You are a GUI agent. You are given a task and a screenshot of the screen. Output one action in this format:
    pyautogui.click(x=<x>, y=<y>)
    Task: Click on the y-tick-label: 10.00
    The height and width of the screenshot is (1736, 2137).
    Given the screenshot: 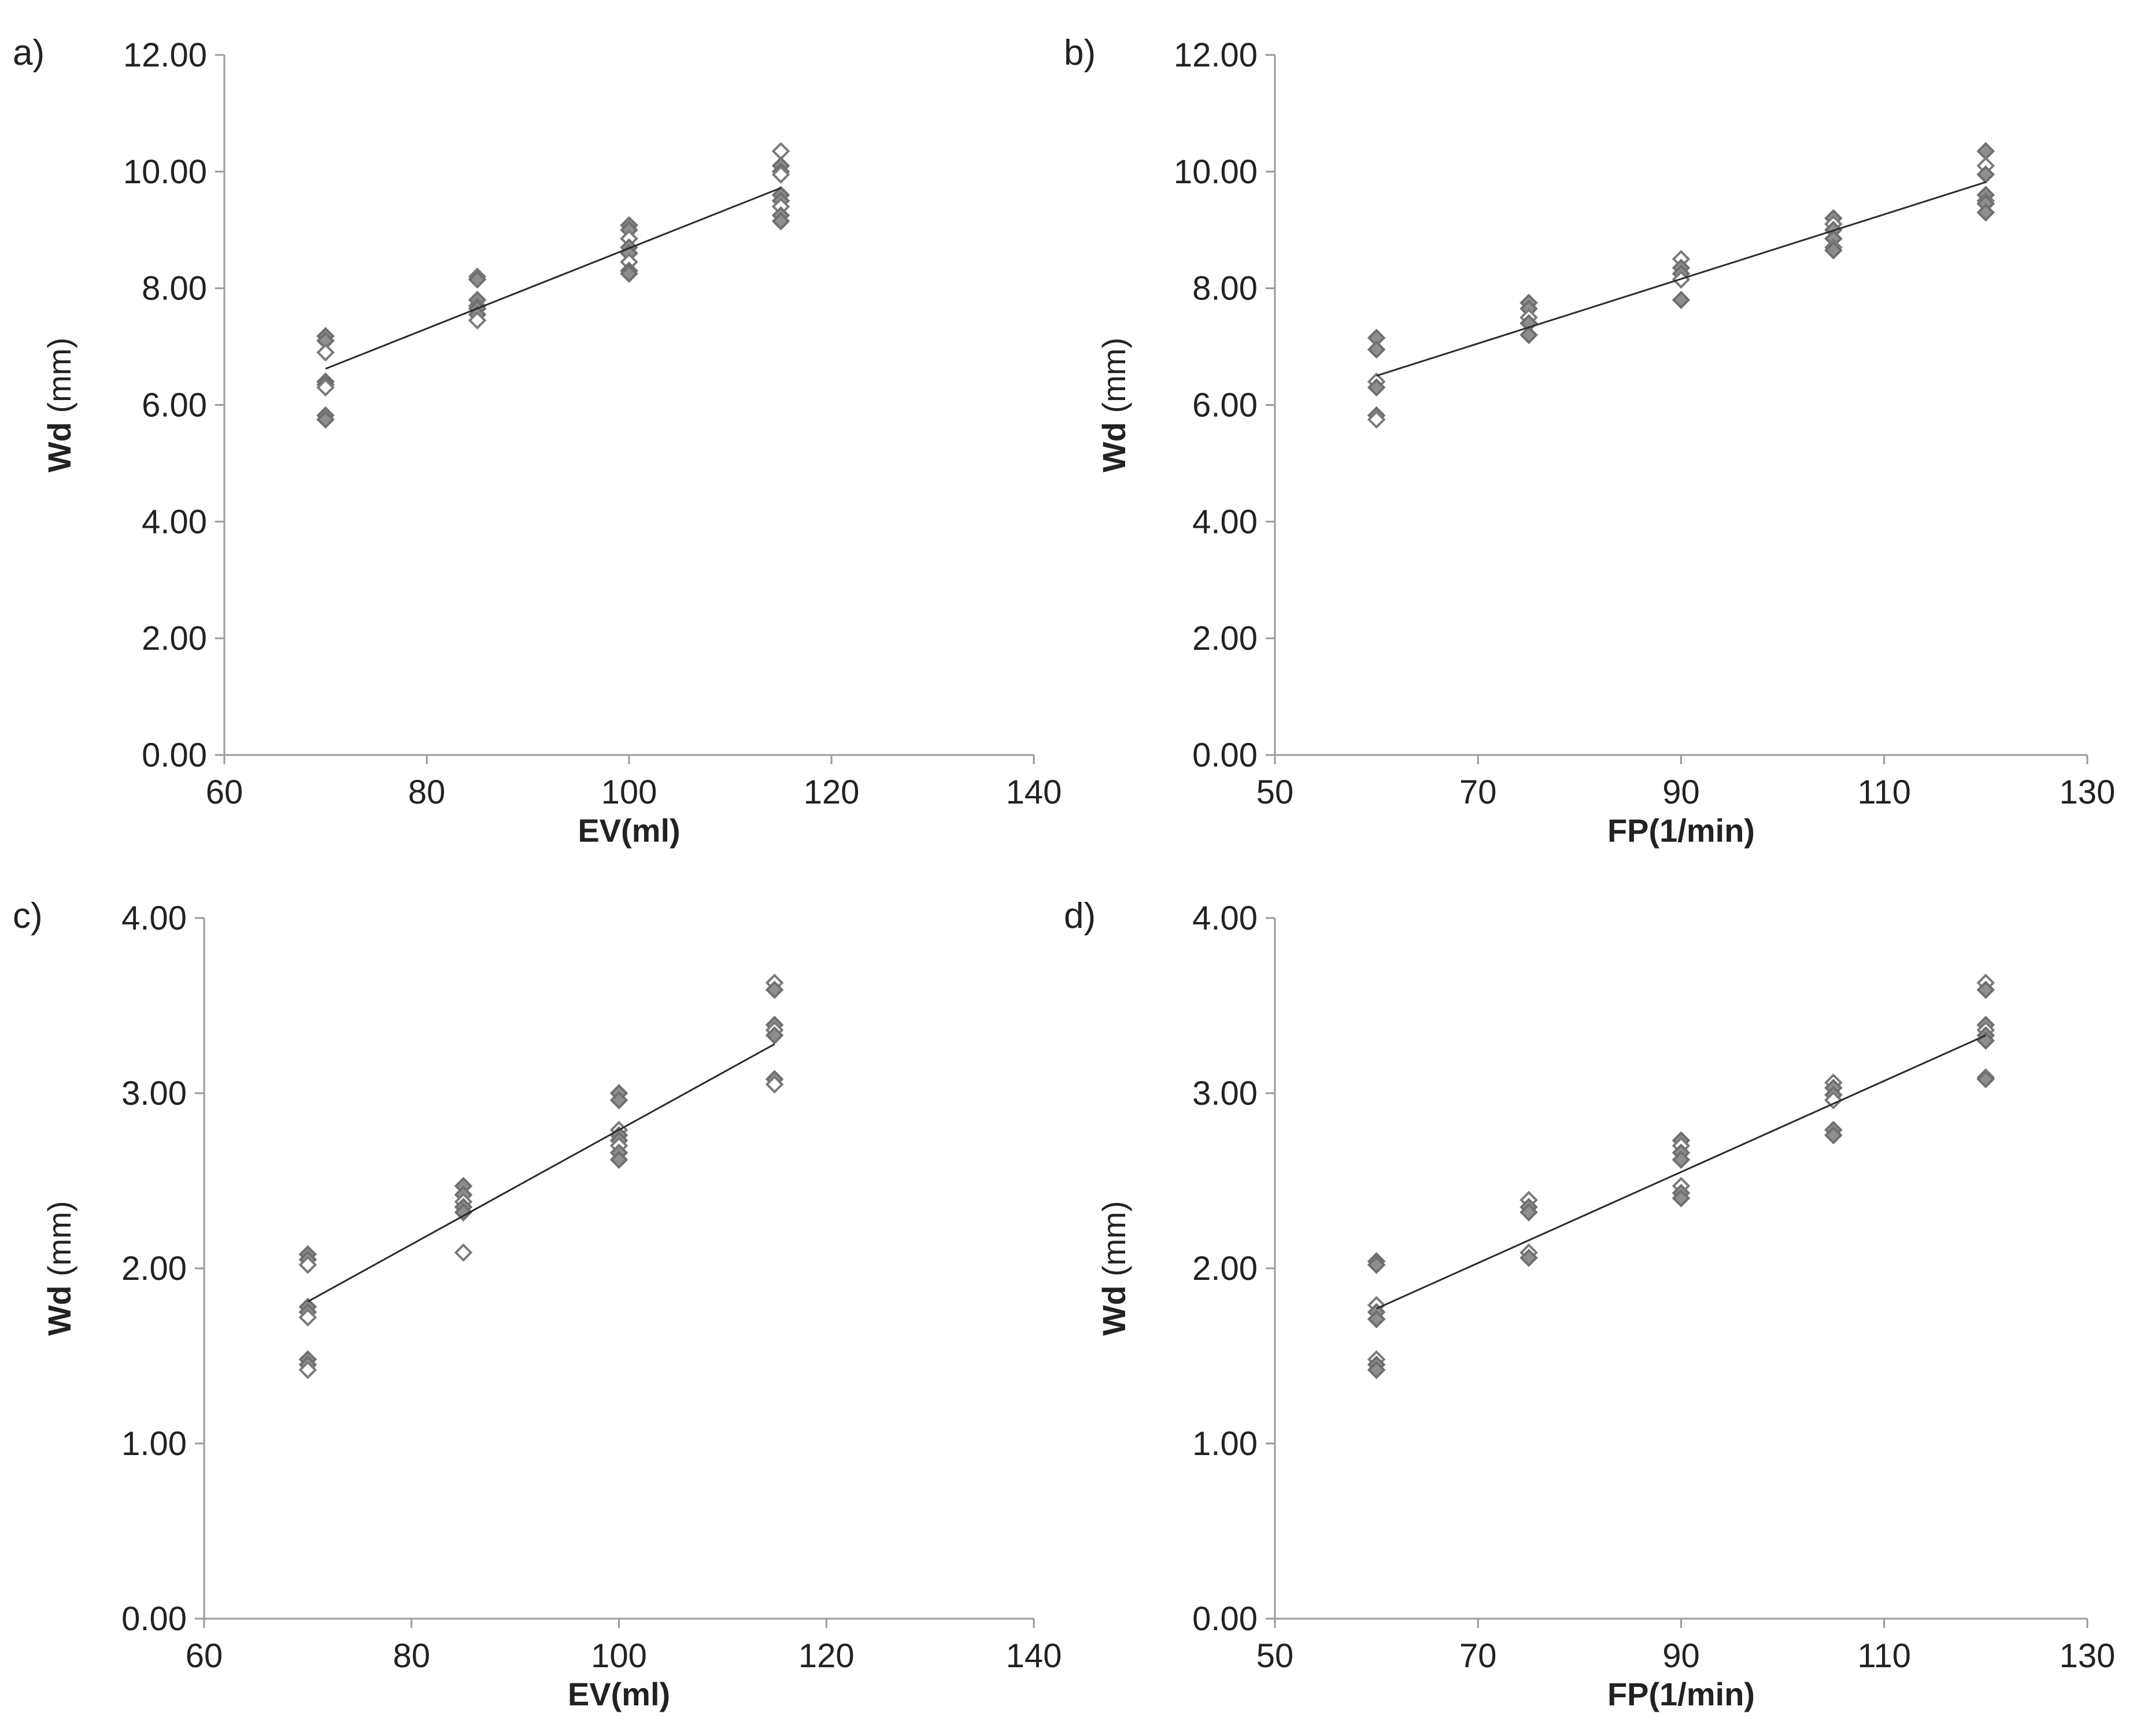 What is the action you would take?
    pyautogui.click(x=1216, y=172)
    